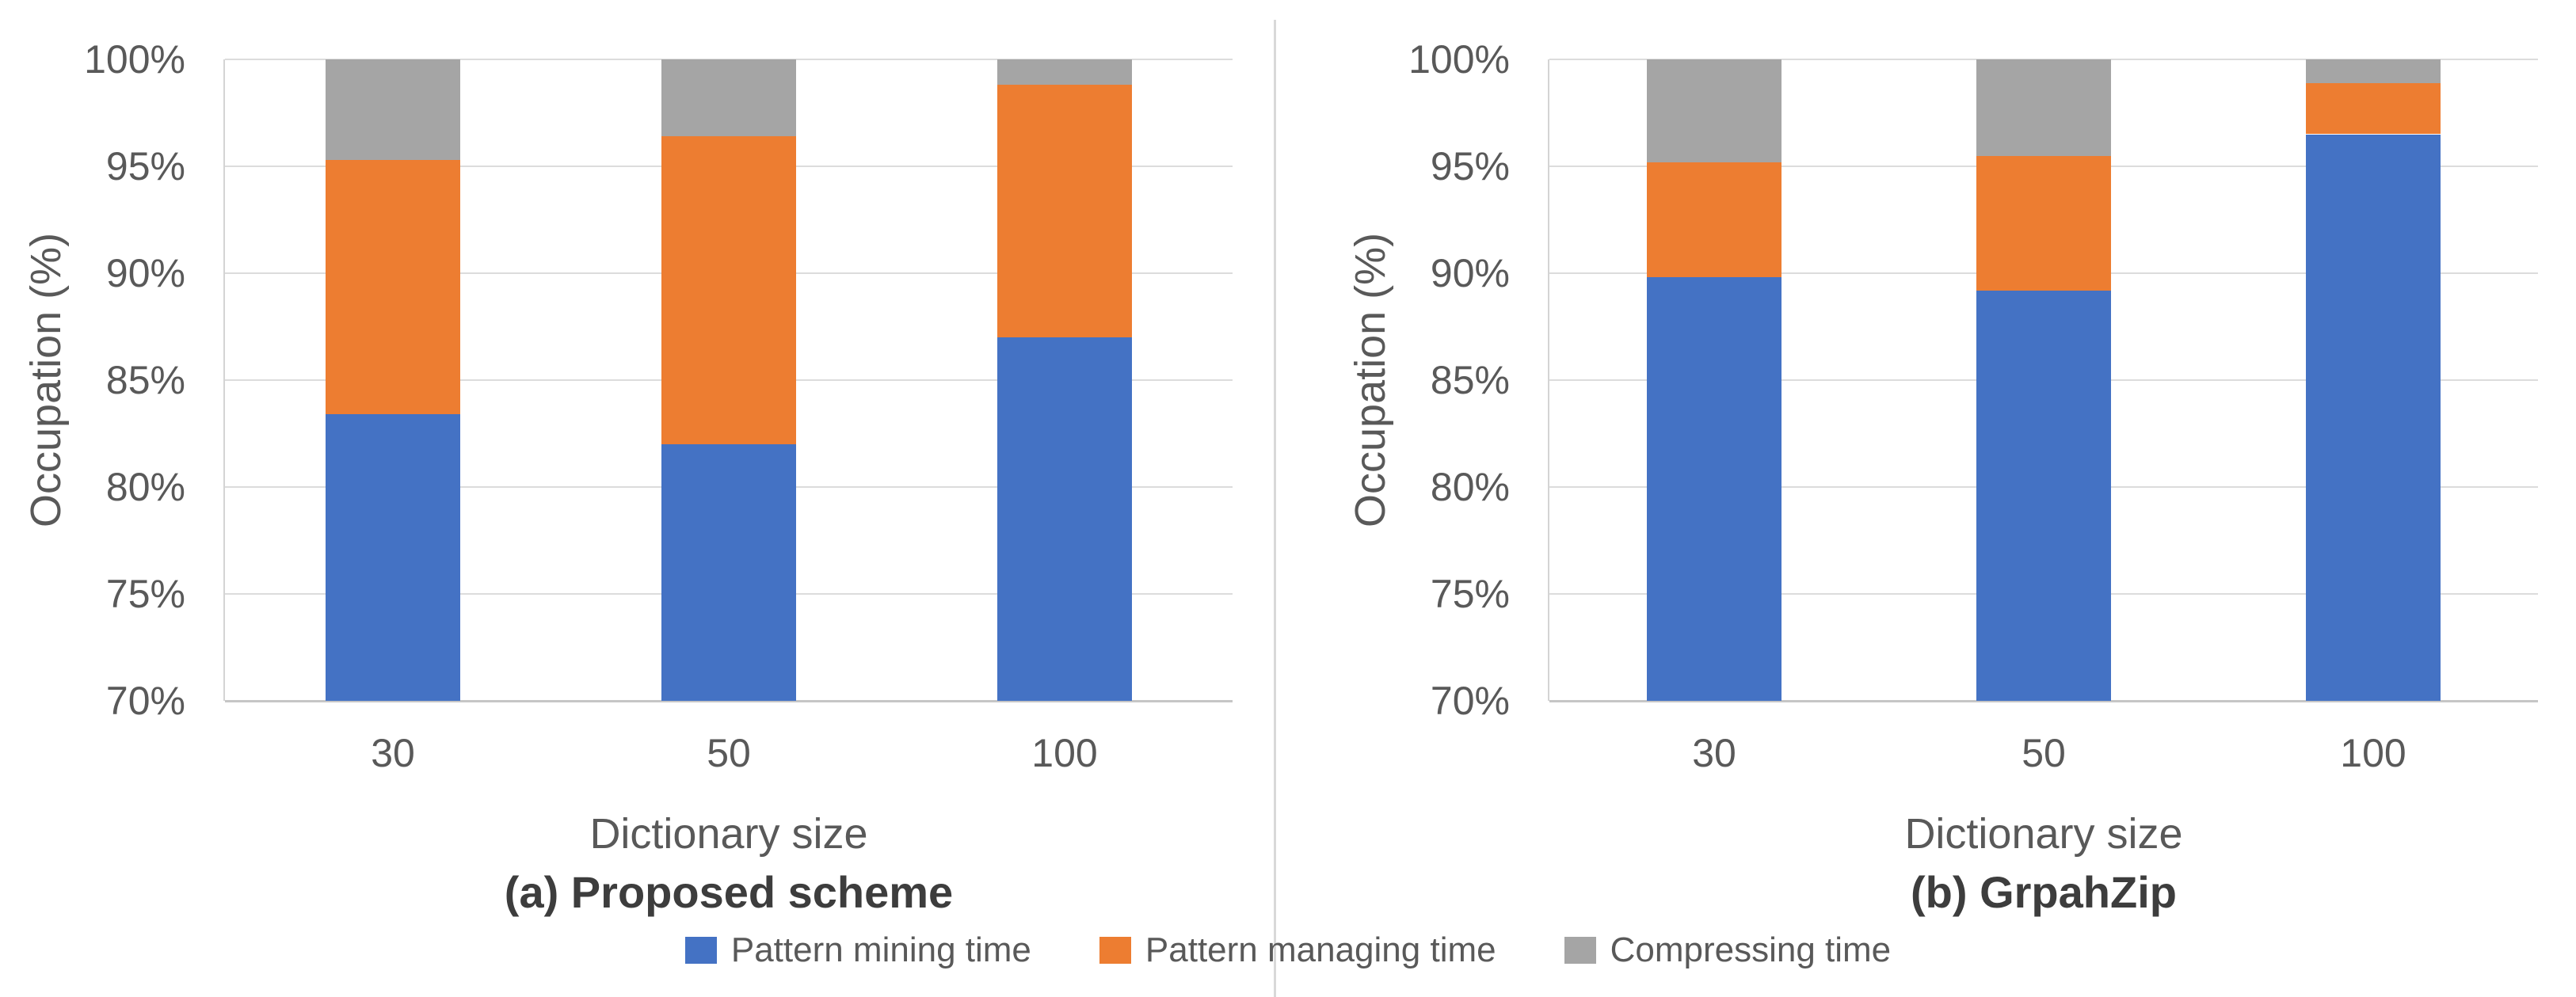 The image size is (2576, 997). I want to click on legend-label: Pattern managing time, so click(1321, 950).